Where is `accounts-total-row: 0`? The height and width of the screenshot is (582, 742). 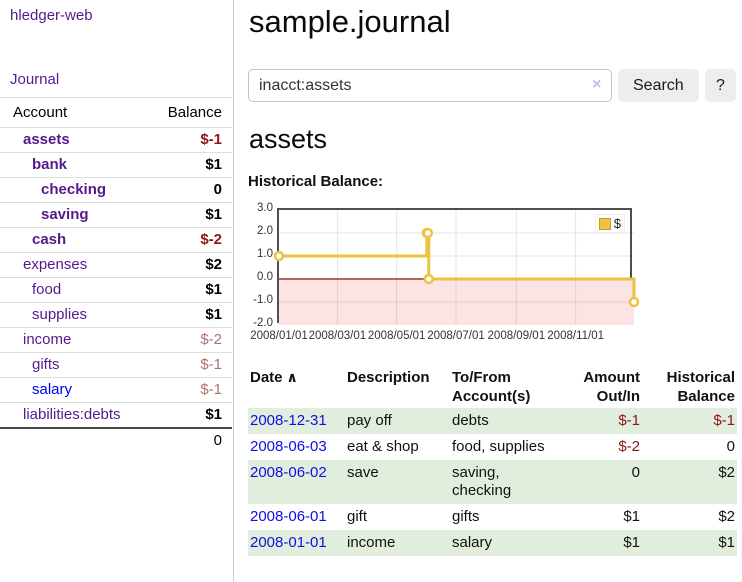 accounts-total-row: 0 is located at coordinates (116, 440).